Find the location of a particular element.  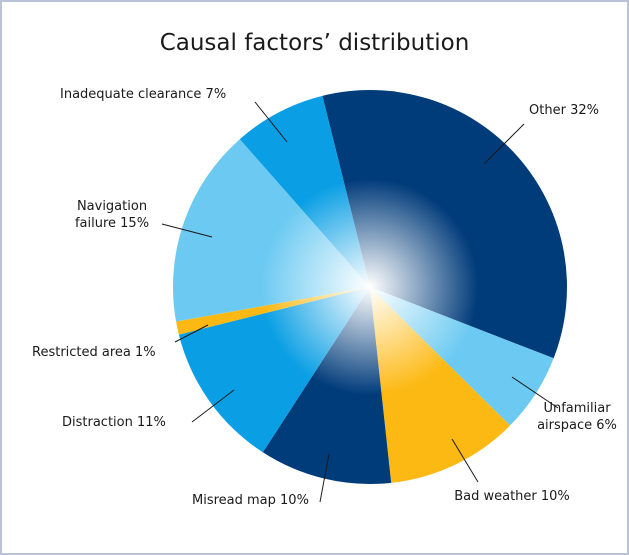

category-label: Bad weather is located at coordinates (495, 496).